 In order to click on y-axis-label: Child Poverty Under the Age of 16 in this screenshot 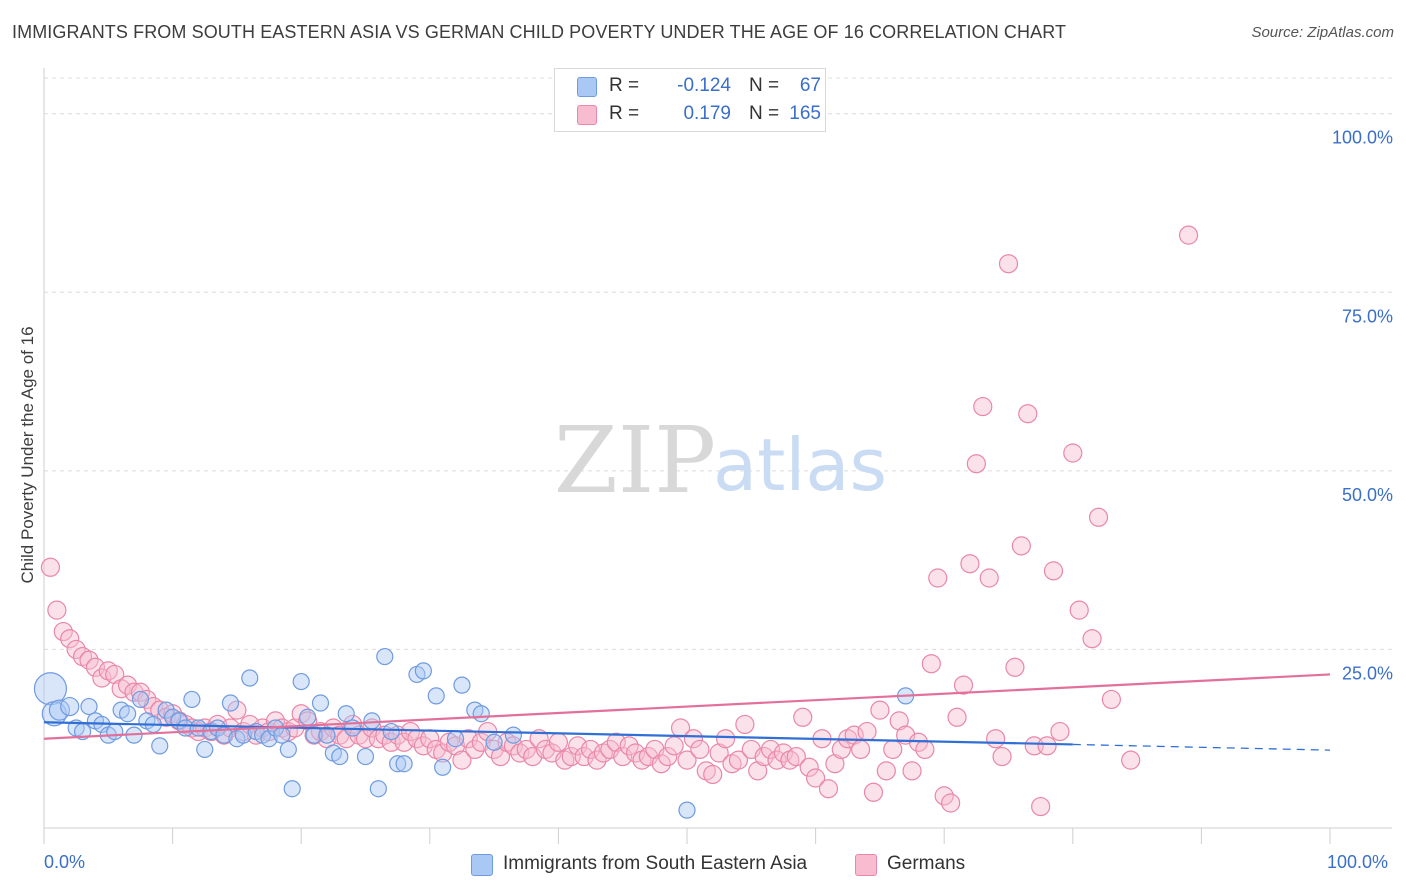, I will do `click(27, 455)`.